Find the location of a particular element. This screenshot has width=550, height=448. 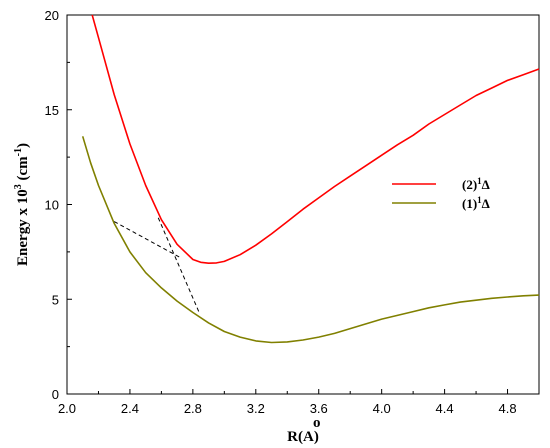

legend: (2)1Δ(1)1Δ is located at coordinates (441, 193).